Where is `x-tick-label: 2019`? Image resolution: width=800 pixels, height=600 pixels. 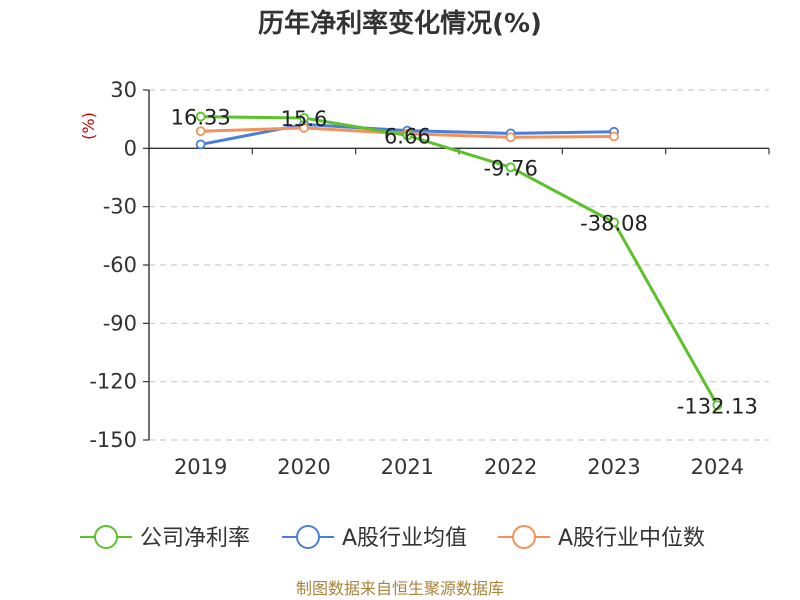 x-tick-label: 2019 is located at coordinates (200, 467).